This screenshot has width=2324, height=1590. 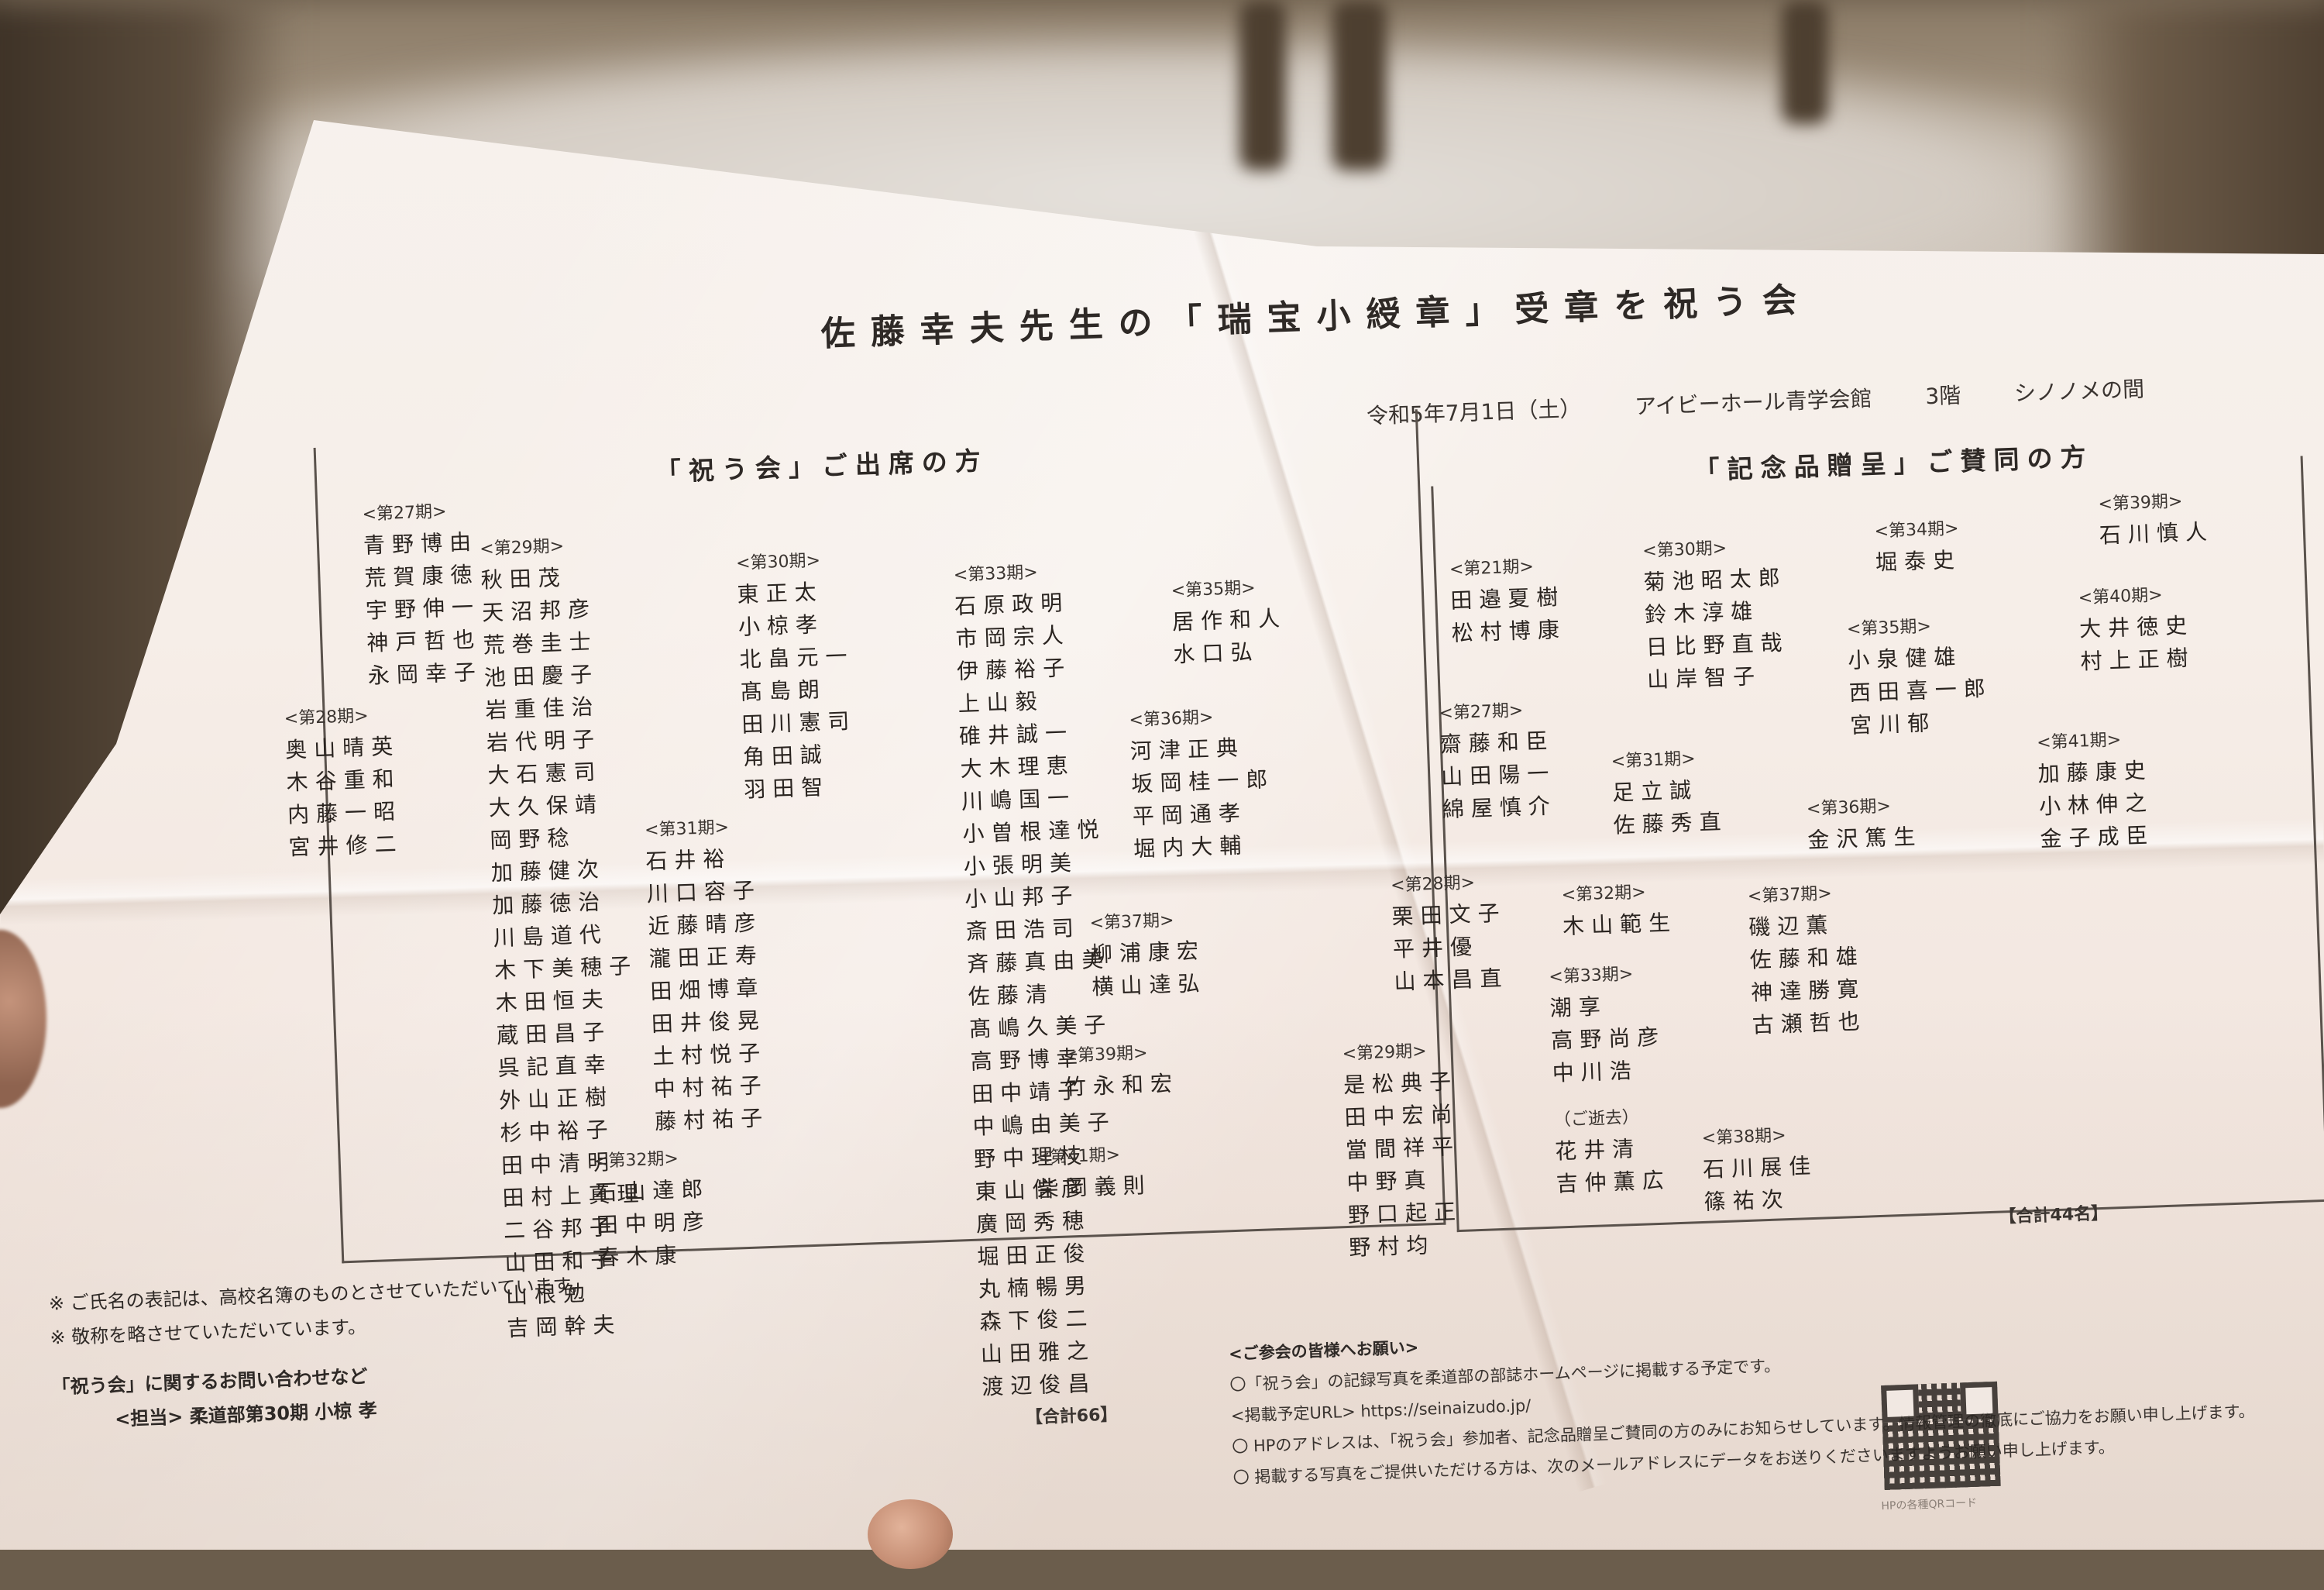 I want to click on name-group: <第35期> 小泉健雄 西田喜一郎 宮川郁, so click(x=1937, y=675).